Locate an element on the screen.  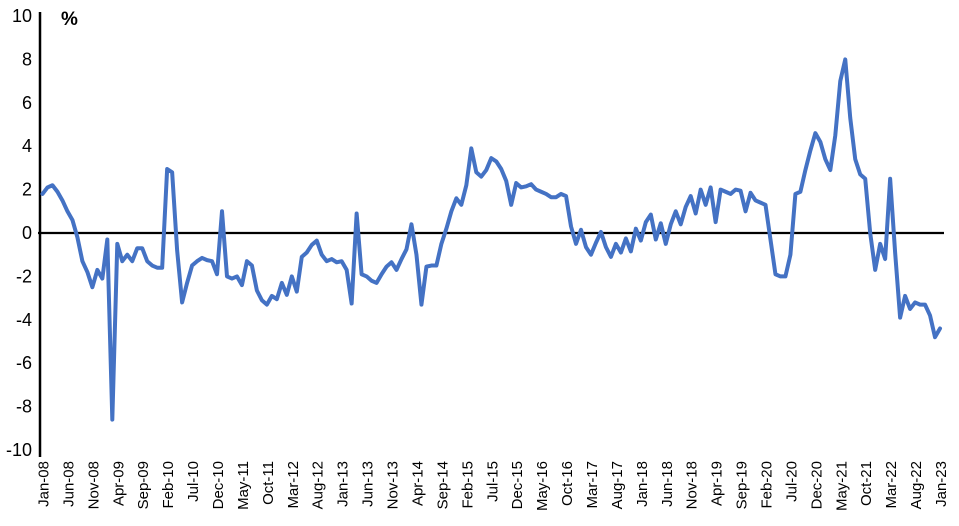
x-tick-label: Feb-15 is located at coordinates (467, 485).